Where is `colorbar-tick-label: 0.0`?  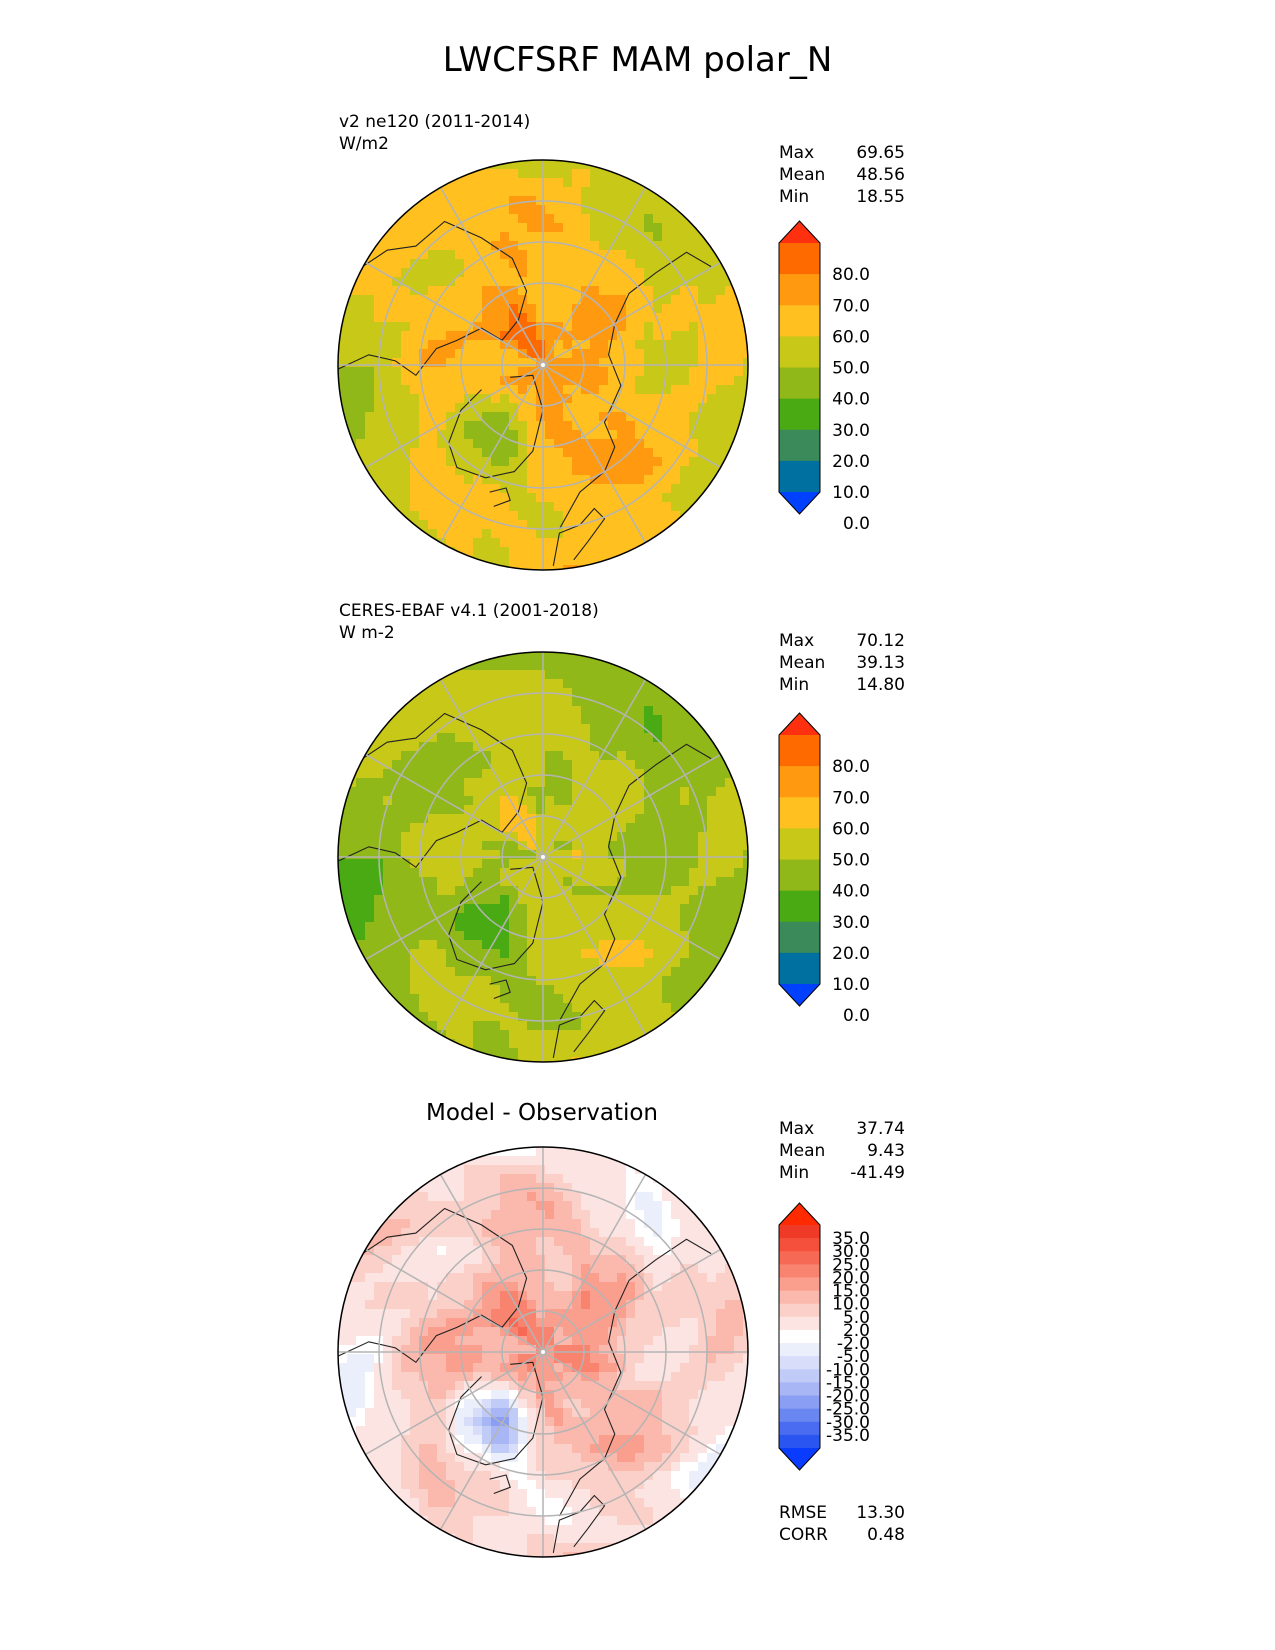 colorbar-tick-label: 0.0 is located at coordinates (856, 524).